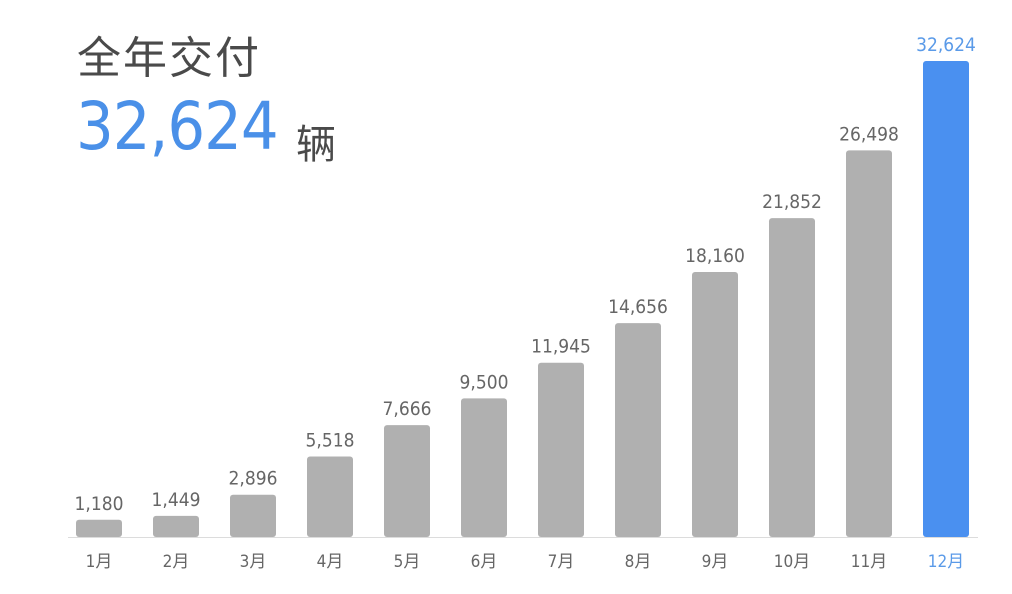  Describe the element at coordinates (869, 134) in the screenshot. I see `data-label: 26,498` at that location.